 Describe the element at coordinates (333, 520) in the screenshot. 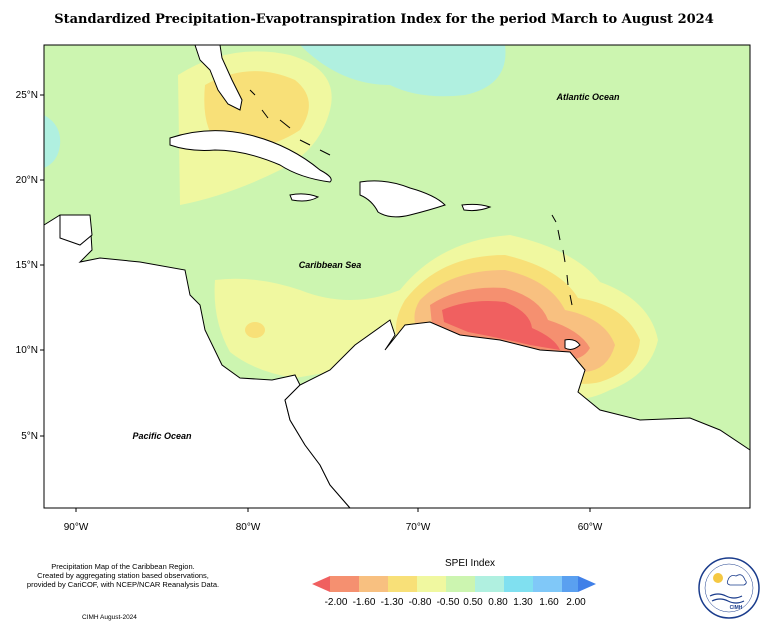

I see `lon-ticks: 90°W 80°W 70°W 60°W` at that location.